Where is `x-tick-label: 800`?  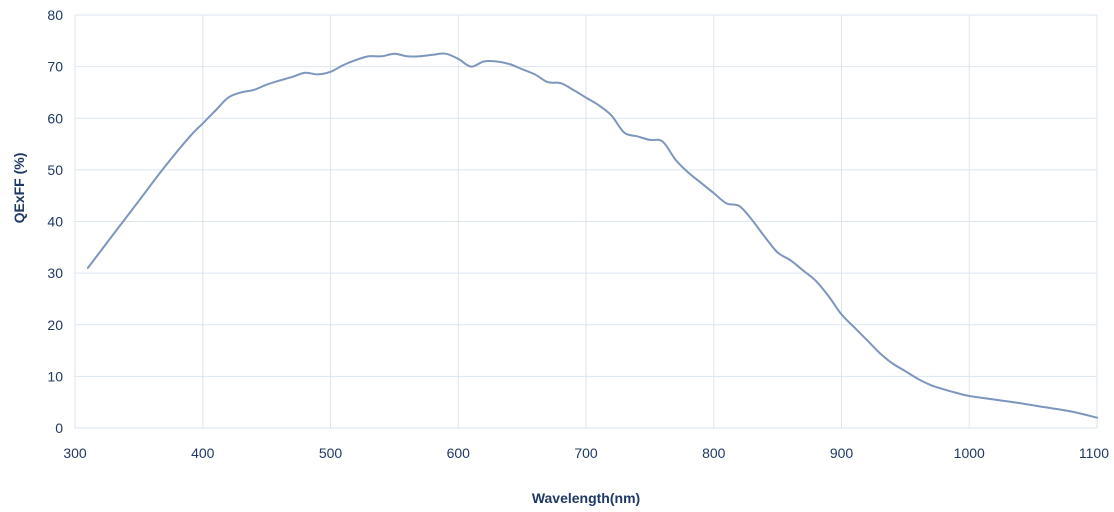
x-tick-label: 800 is located at coordinates (714, 453).